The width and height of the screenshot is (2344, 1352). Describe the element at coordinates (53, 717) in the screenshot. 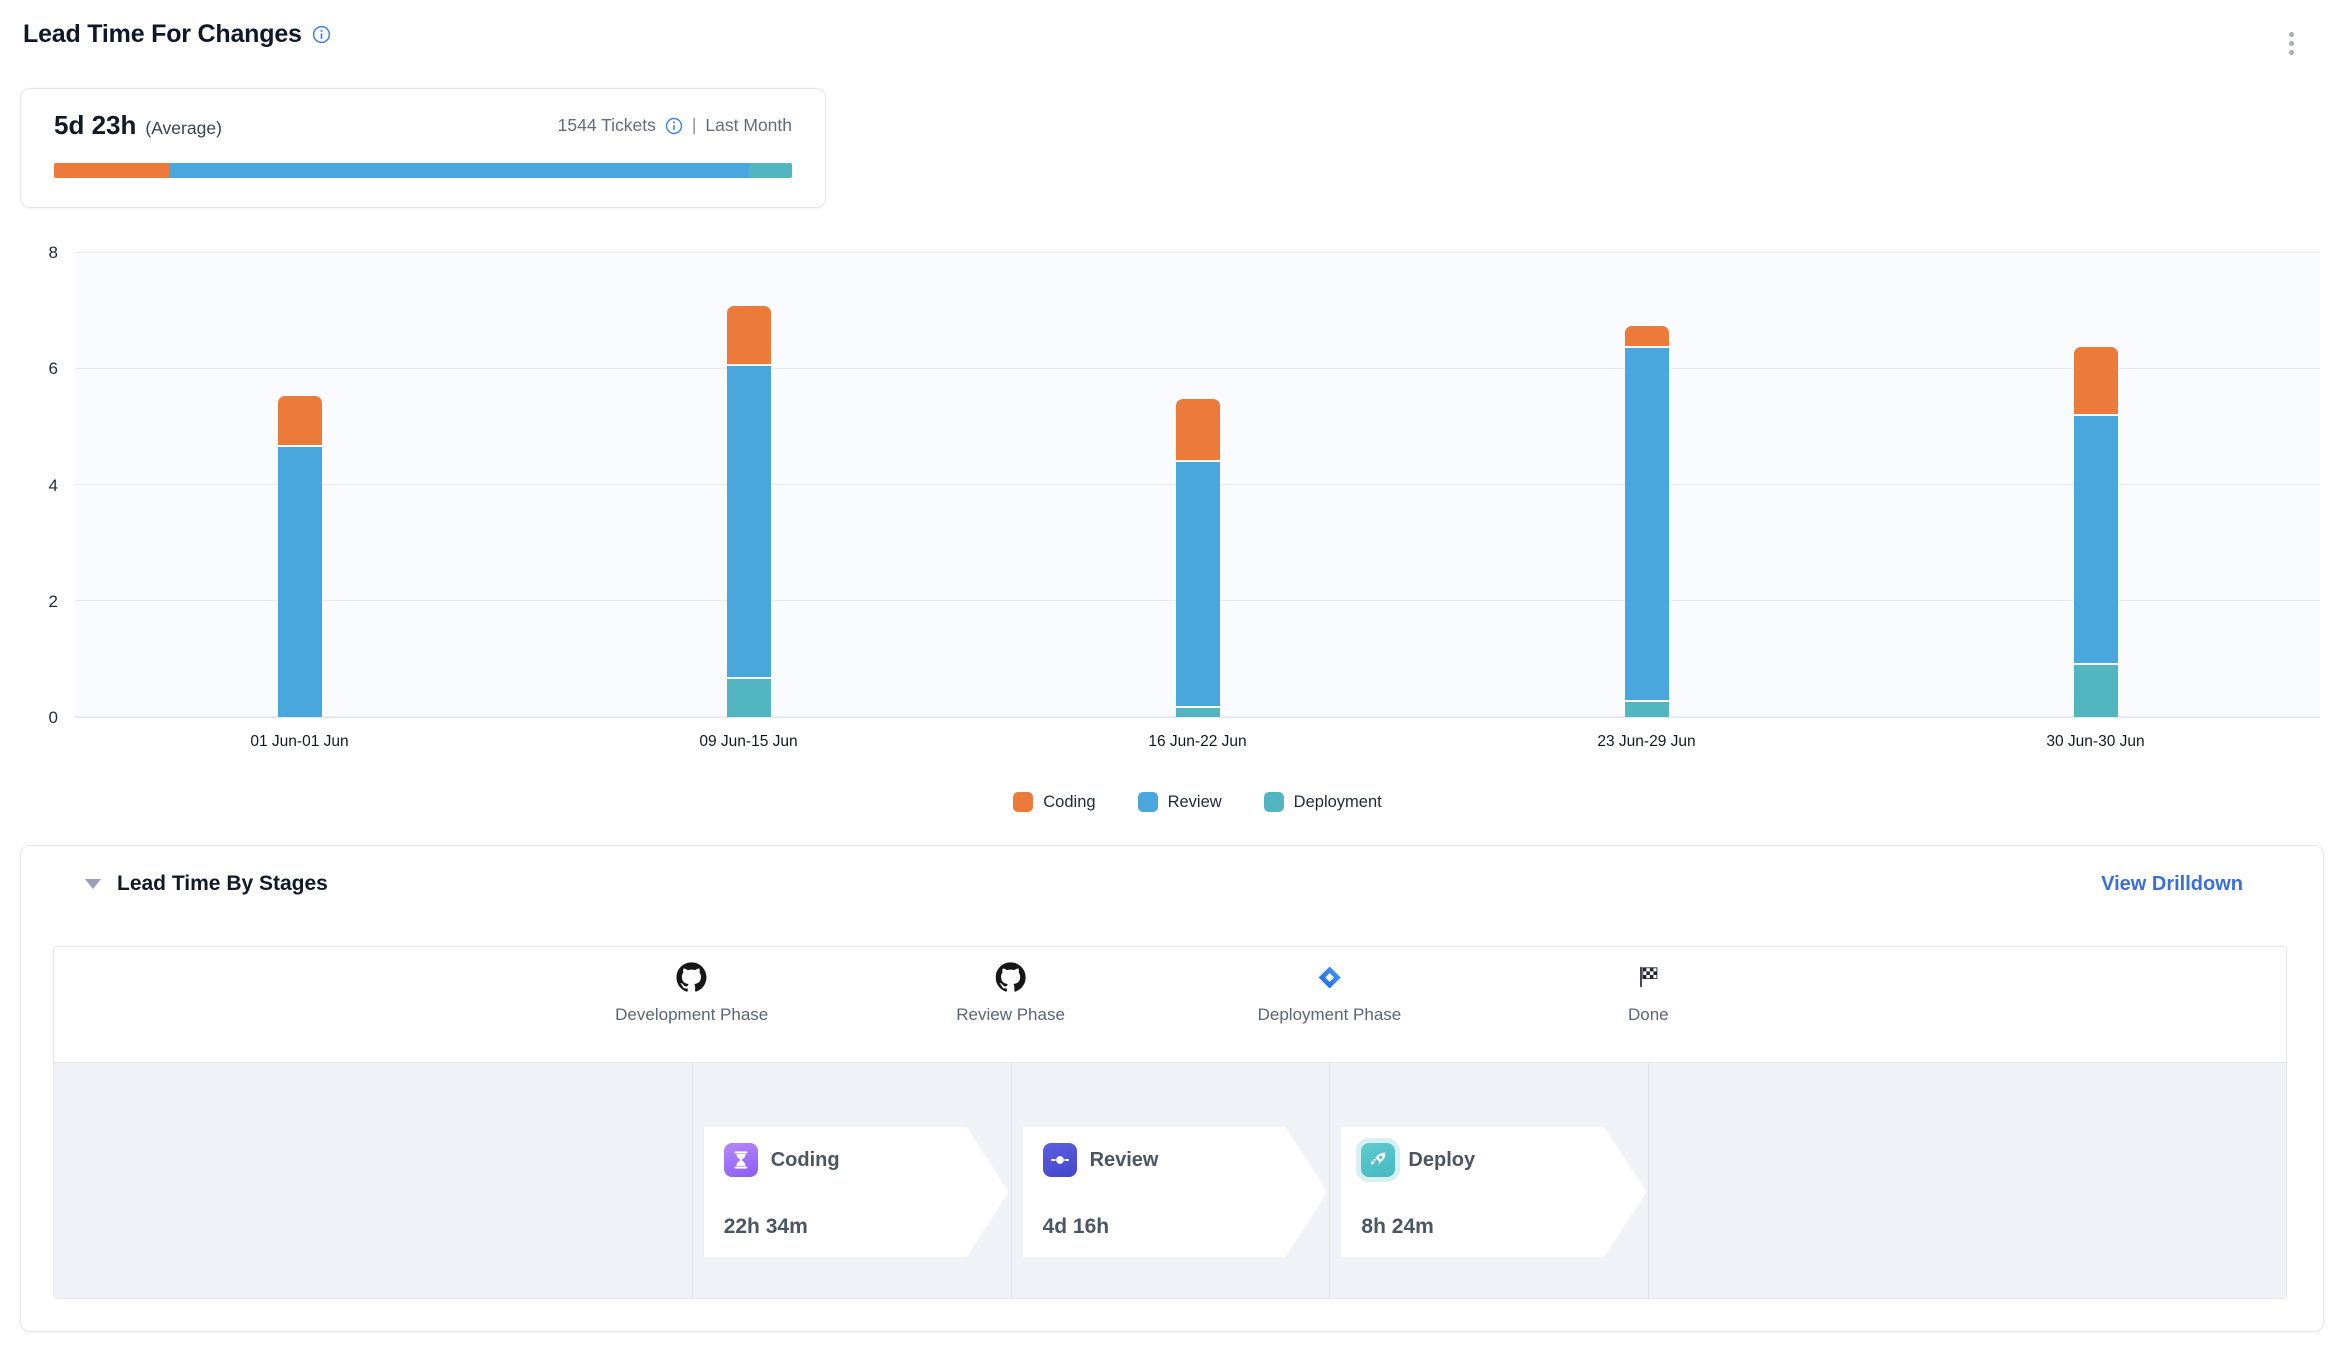

I see `y-tick-label: 0` at that location.